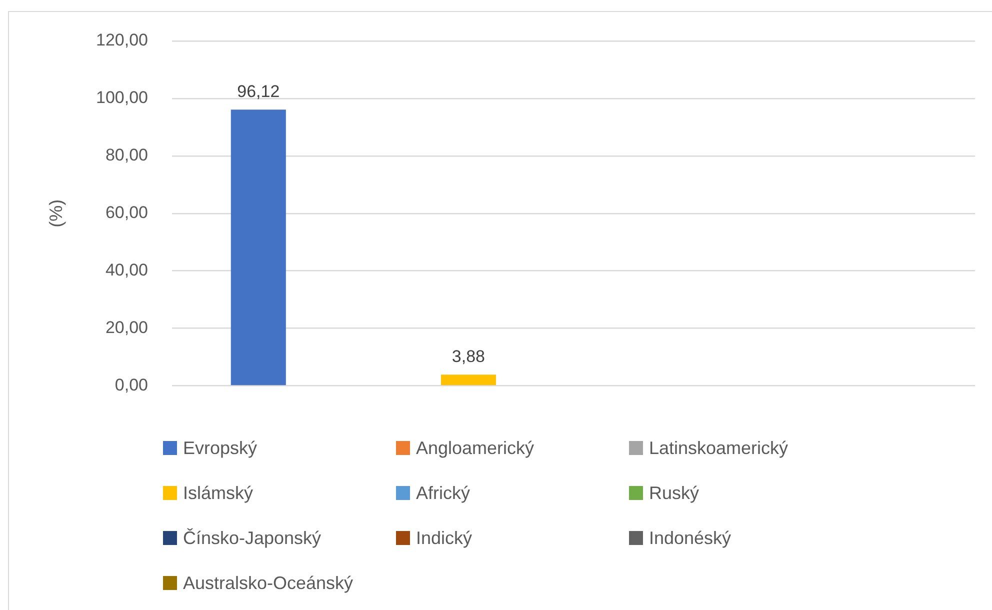 The width and height of the screenshot is (992, 610). Describe the element at coordinates (56, 213) in the screenshot. I see `y-axis-title: (%)` at that location.